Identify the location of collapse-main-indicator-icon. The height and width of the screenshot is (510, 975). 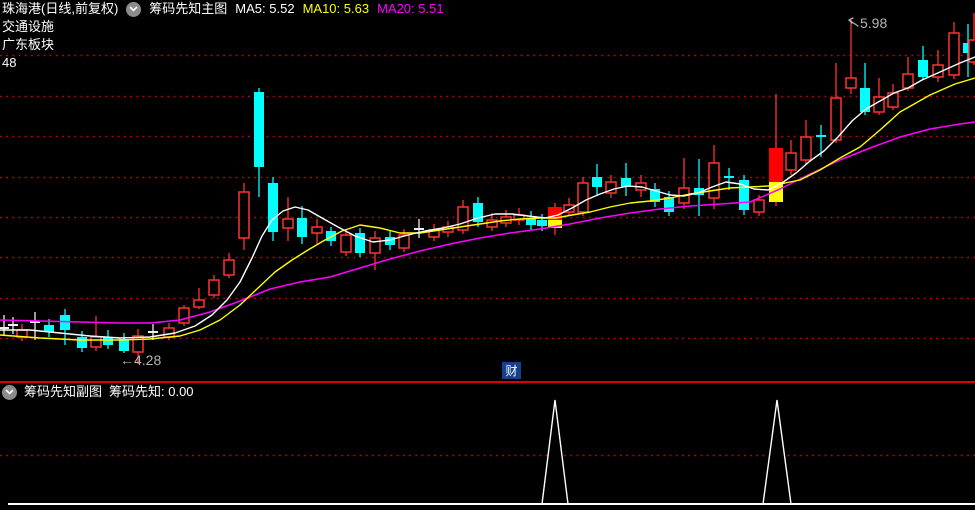
(134, 9).